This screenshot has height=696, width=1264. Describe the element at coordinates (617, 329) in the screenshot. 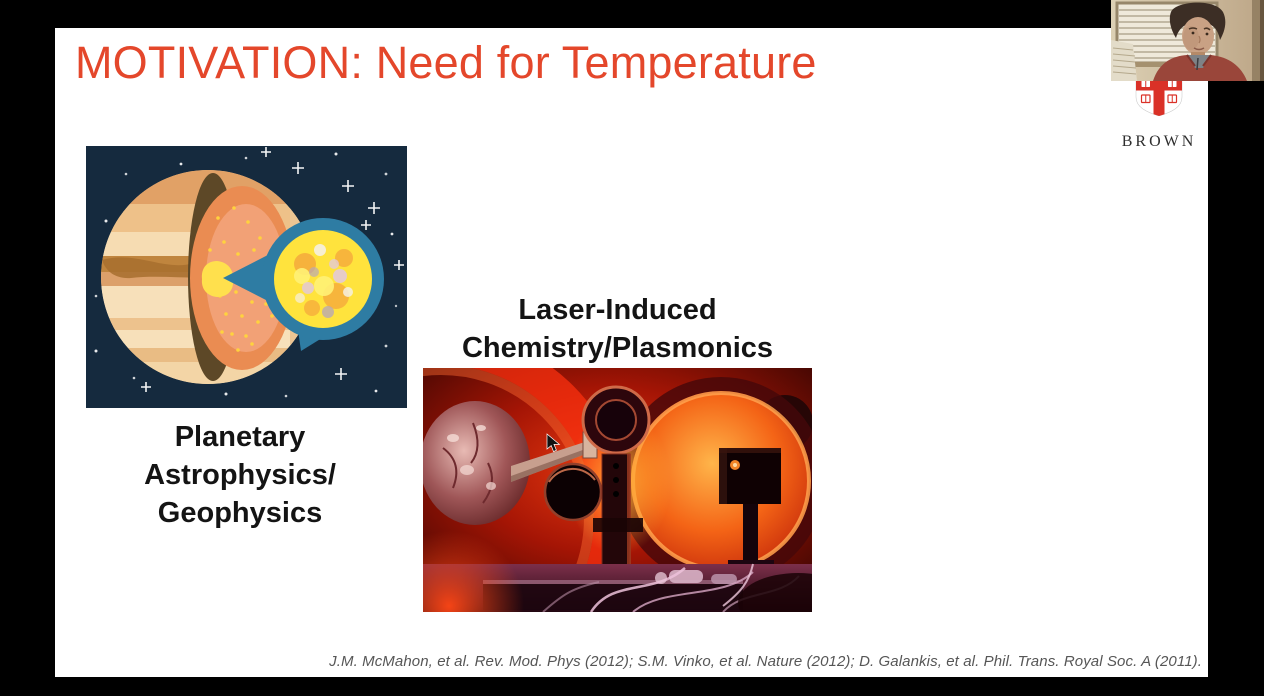

I see `laser-caption: Laser-Induced Chemistry/Plasmonics` at that location.